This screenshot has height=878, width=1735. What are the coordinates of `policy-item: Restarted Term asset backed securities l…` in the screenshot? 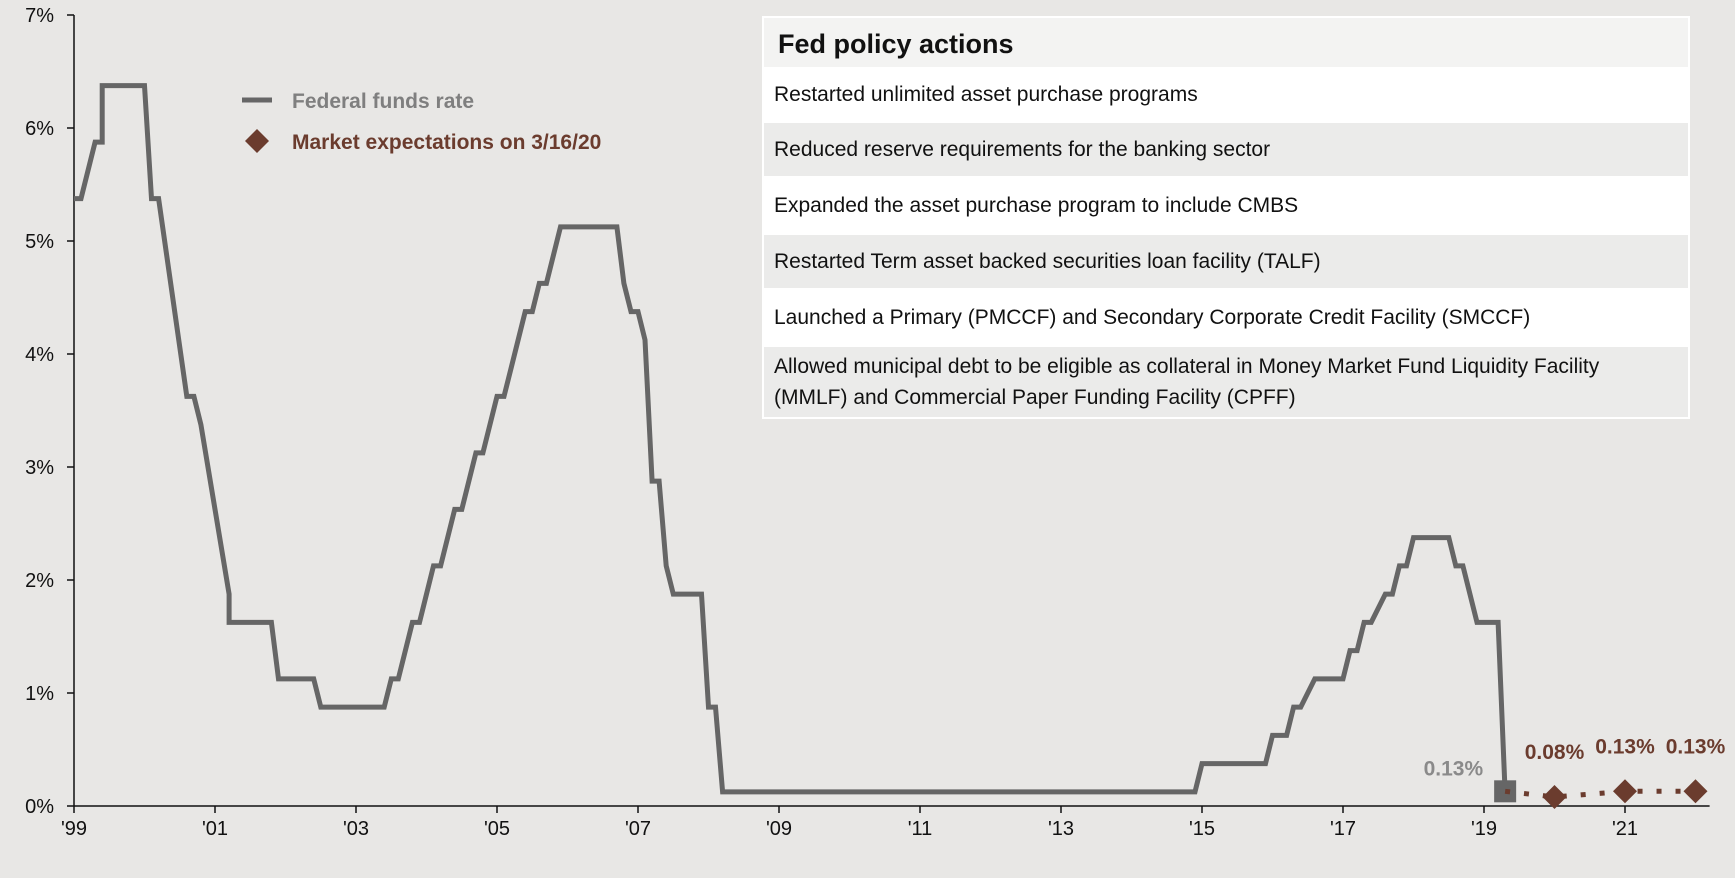 It's located at (1226, 263).